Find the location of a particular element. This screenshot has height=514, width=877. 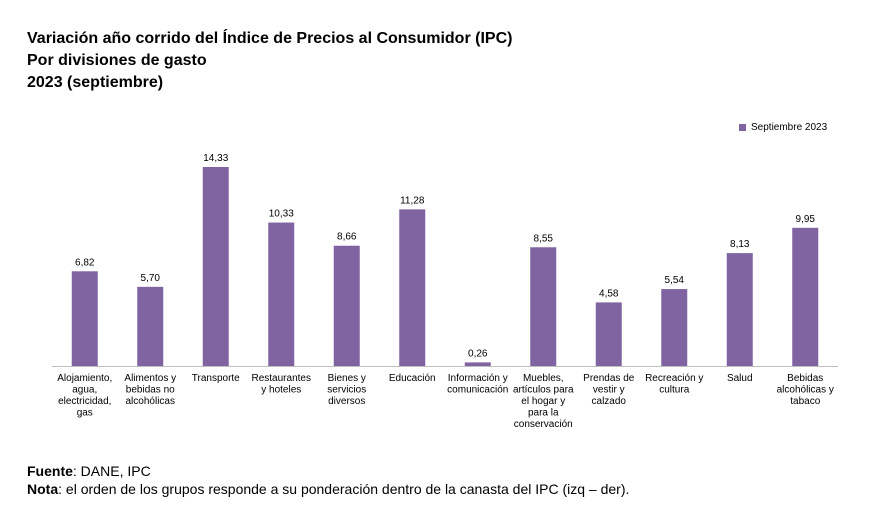

data-label: 14,33 is located at coordinates (215, 158).